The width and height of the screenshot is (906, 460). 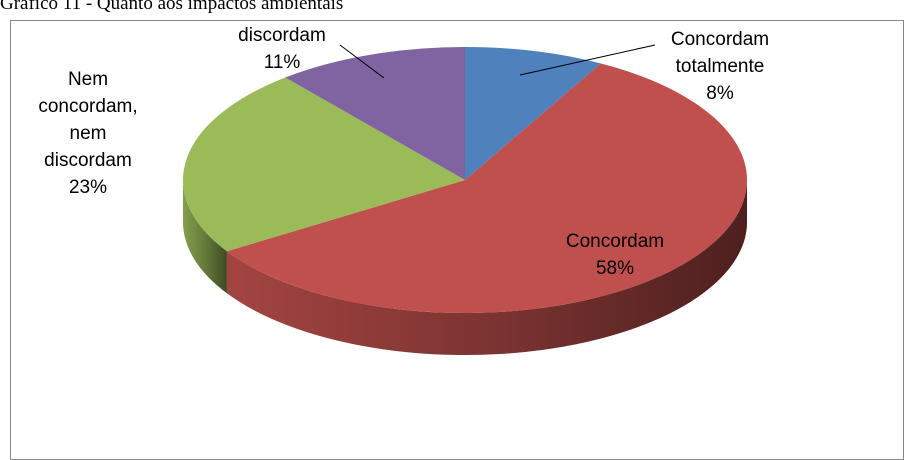 What do you see at coordinates (88, 187) in the screenshot?
I see `value-label: 23%` at bounding box center [88, 187].